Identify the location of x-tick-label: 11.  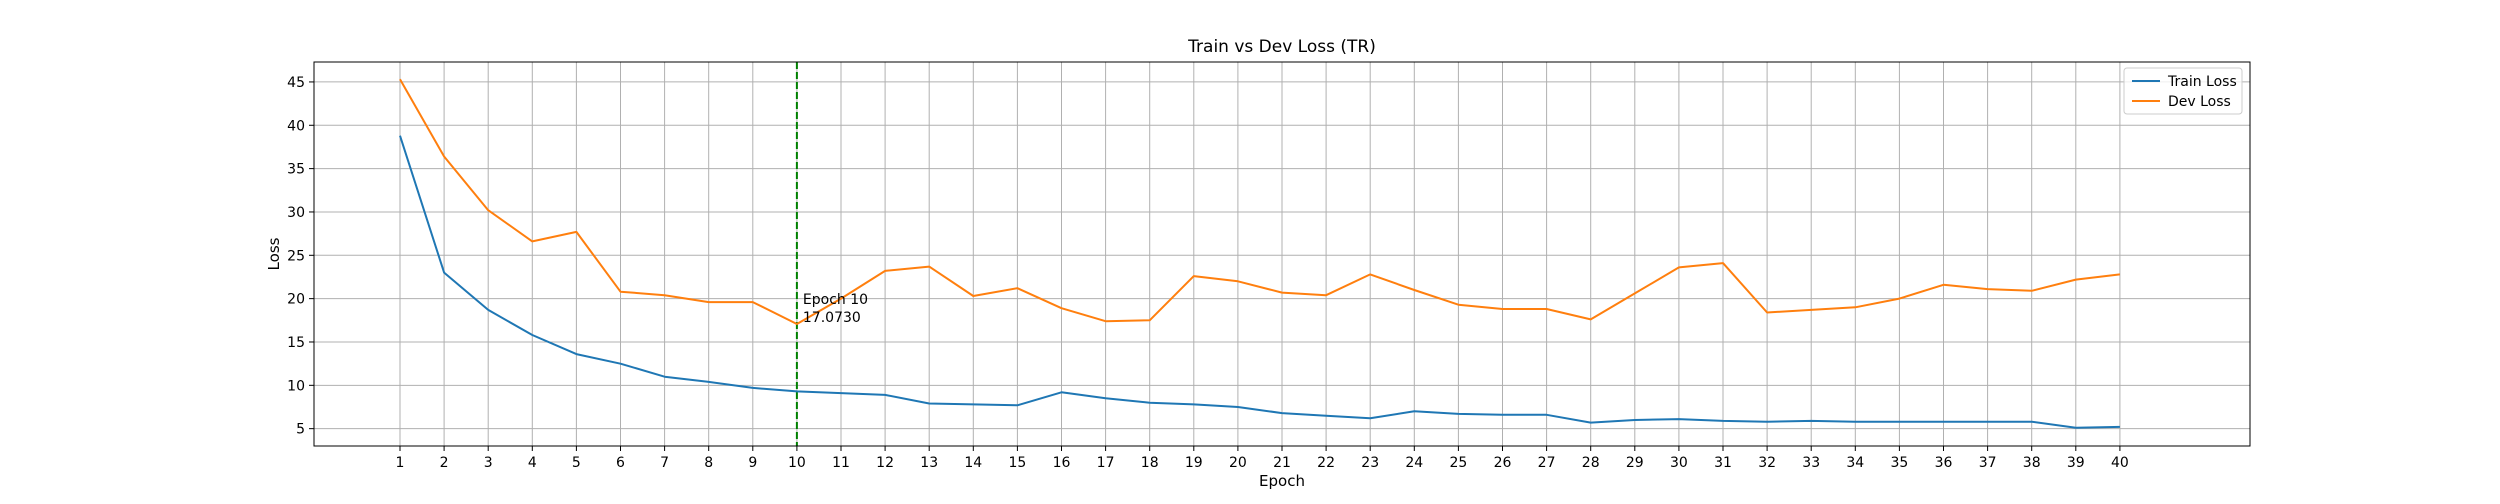
(841, 463).